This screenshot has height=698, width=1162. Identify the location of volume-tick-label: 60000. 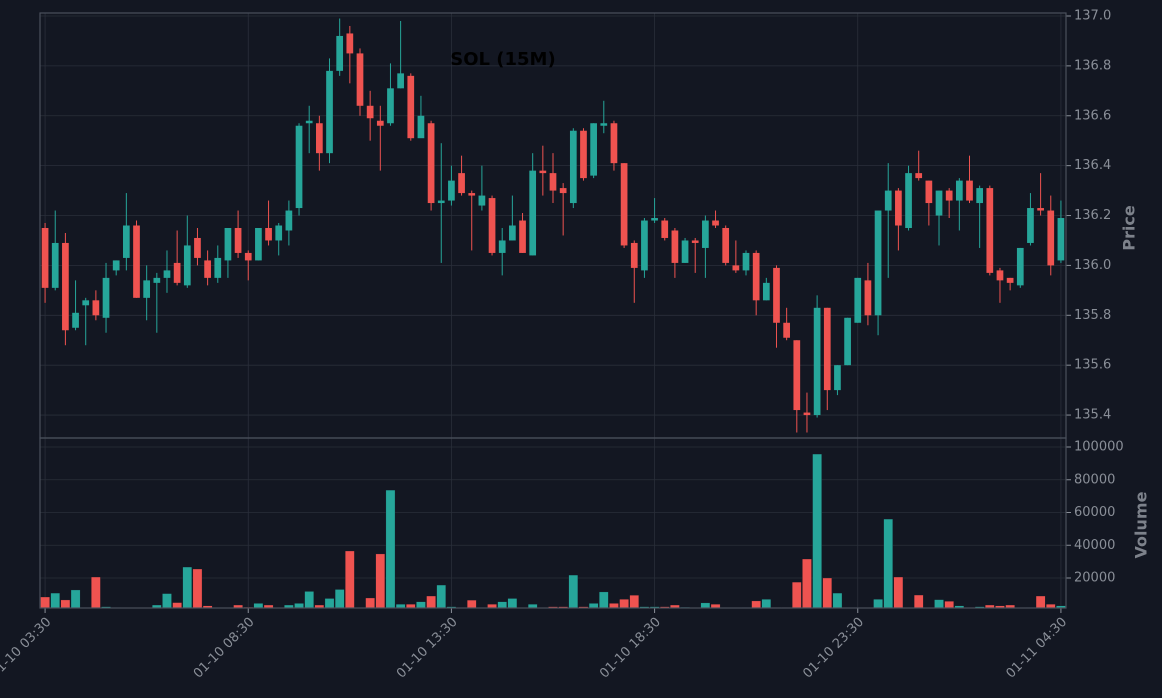
(1094, 512).